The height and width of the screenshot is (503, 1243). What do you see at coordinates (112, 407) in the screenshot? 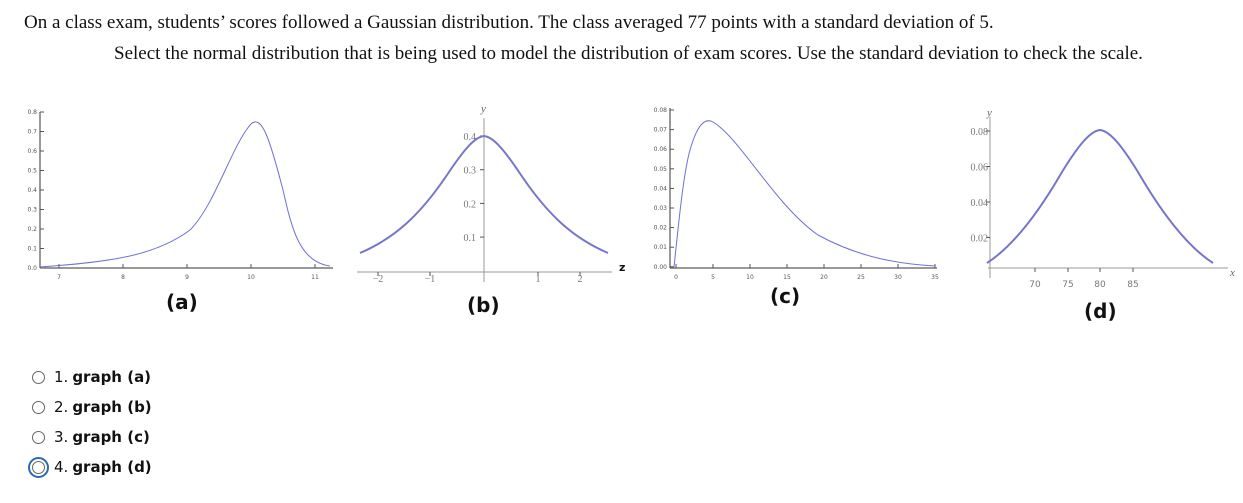
I see `option-label: graph (b)` at bounding box center [112, 407].